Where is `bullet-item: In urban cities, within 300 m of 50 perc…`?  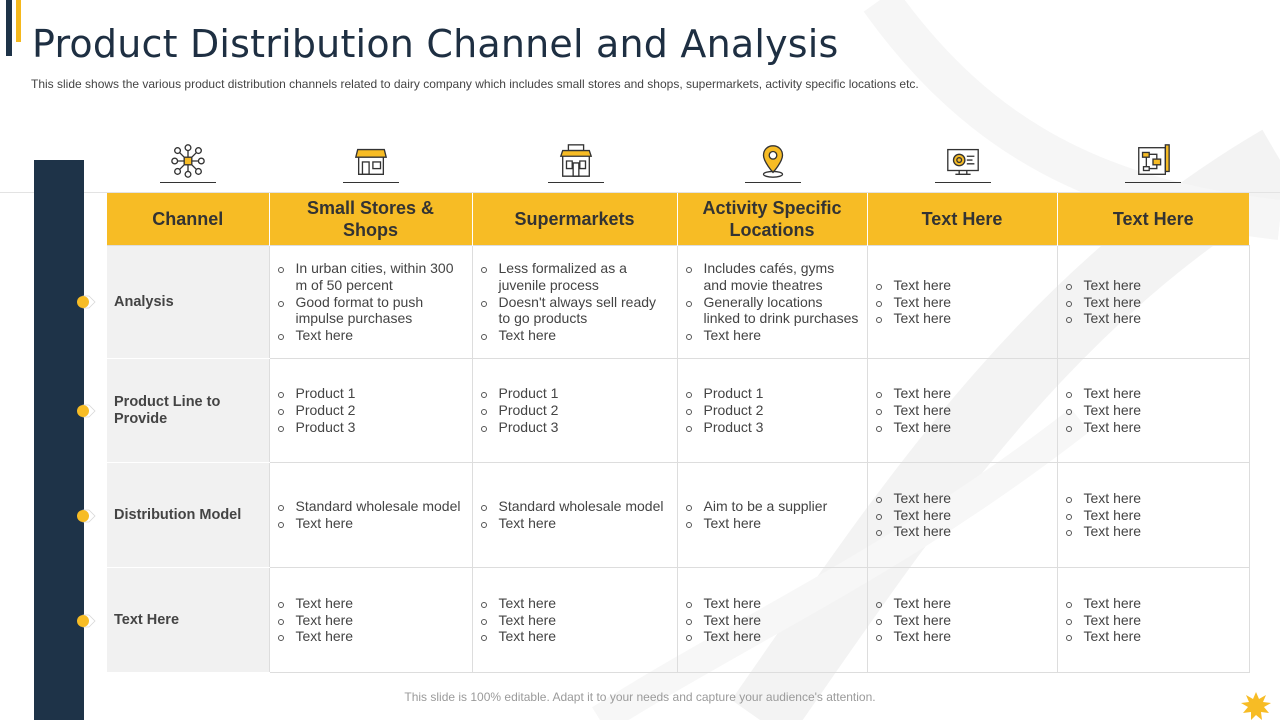 bullet-item: In urban cities, within 300 m of 50 perc… is located at coordinates (370, 277).